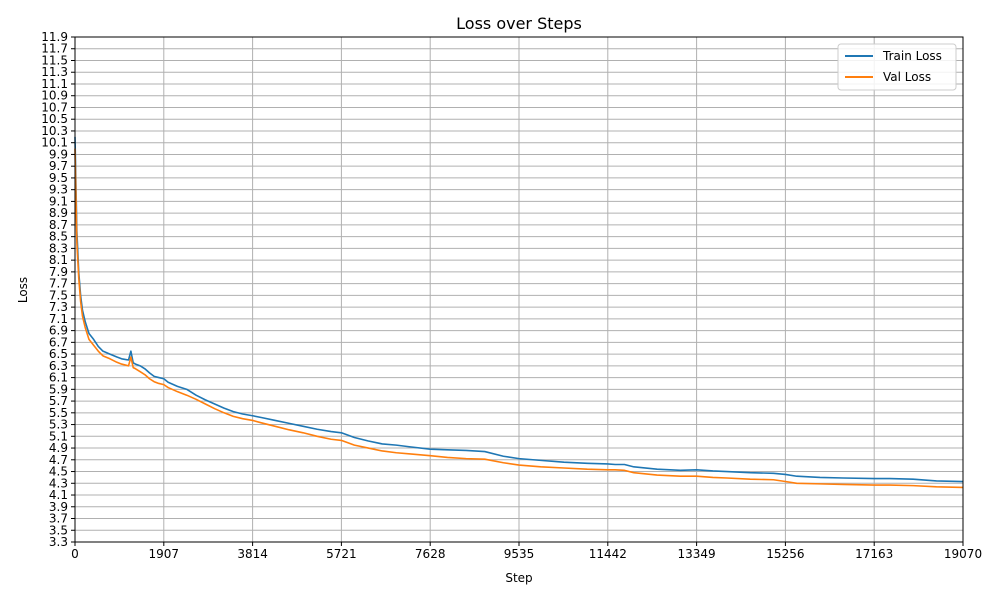 The width and height of the screenshot is (1000, 600). I want to click on y-tick-label: 4.5, so click(58, 472).